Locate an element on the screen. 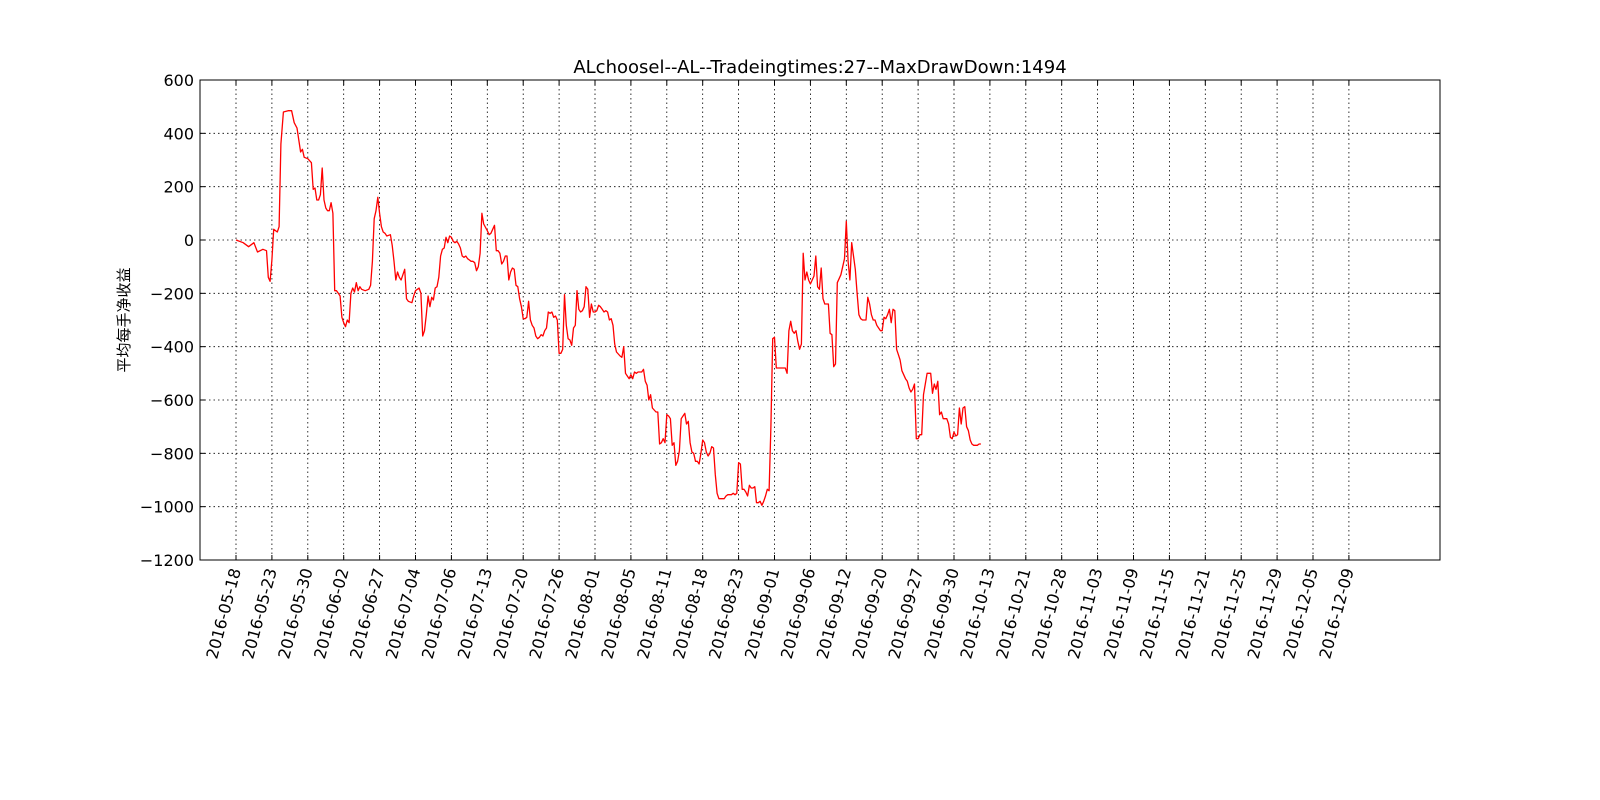  y-tick-label: −1200 is located at coordinates (167, 560).